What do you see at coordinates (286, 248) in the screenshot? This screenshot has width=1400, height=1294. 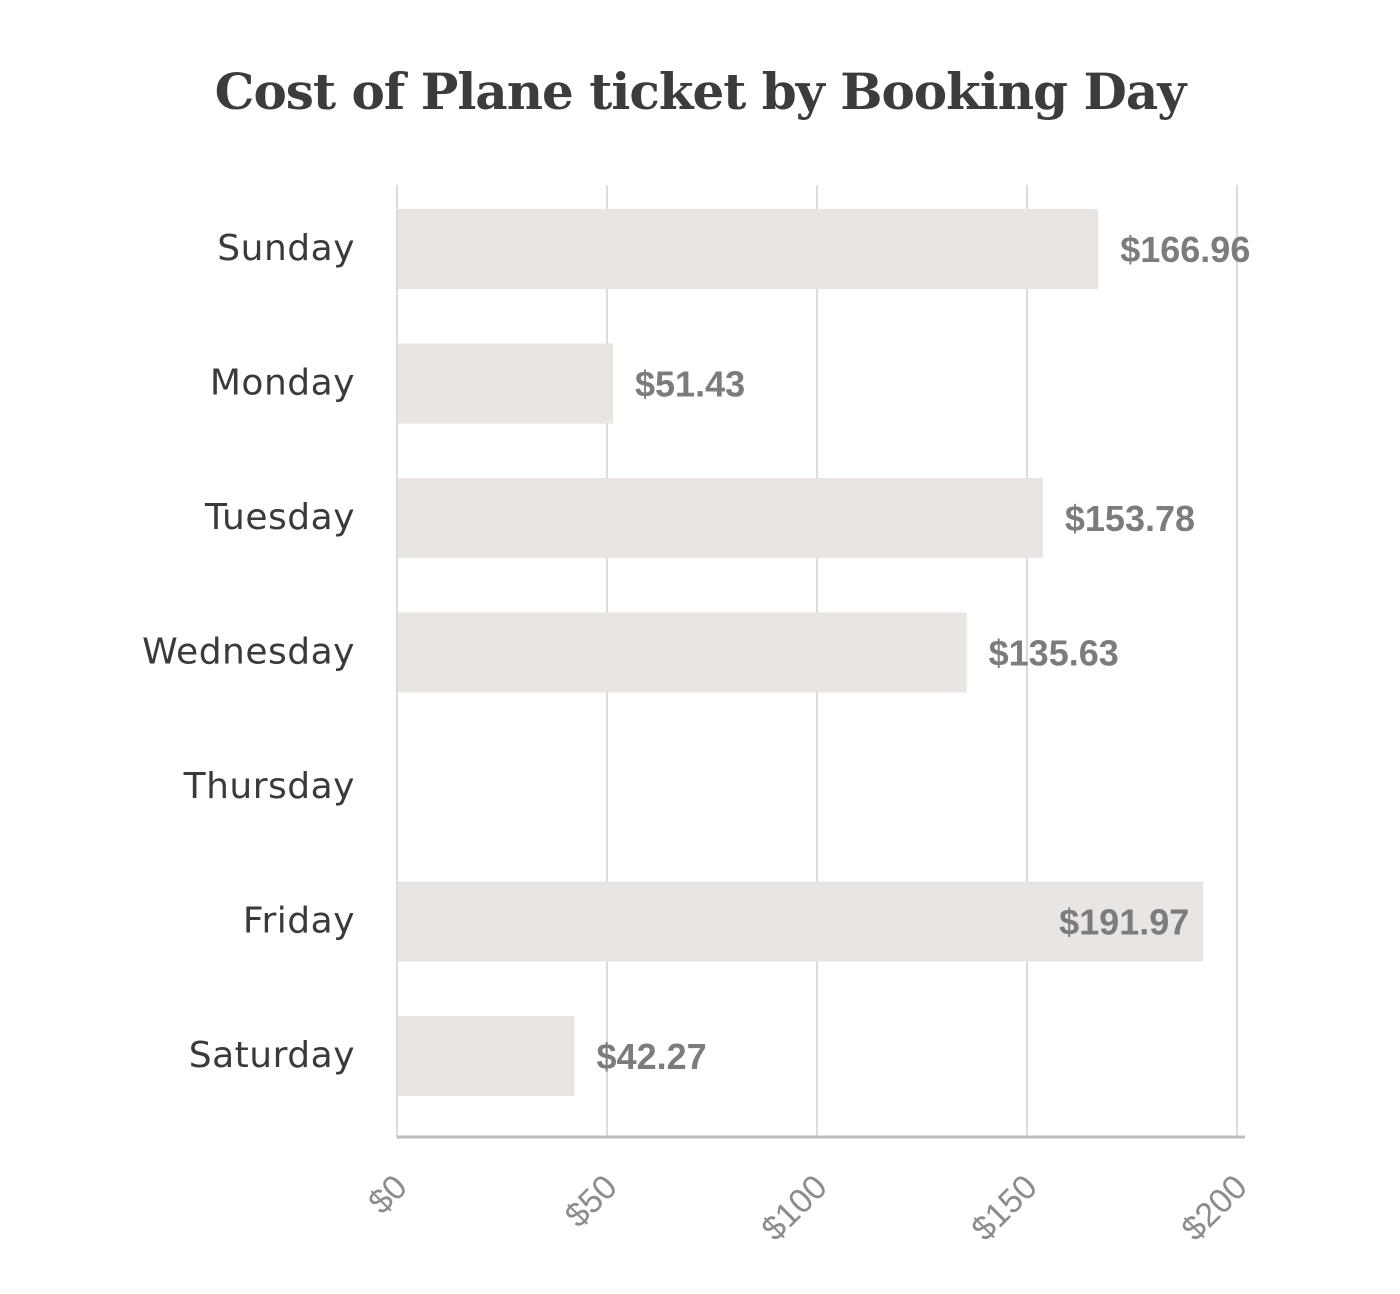 I see `category-label: Sunday` at bounding box center [286, 248].